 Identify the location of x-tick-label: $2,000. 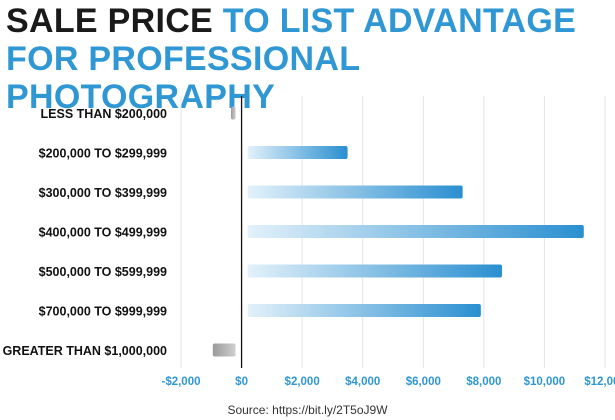
(302, 382).